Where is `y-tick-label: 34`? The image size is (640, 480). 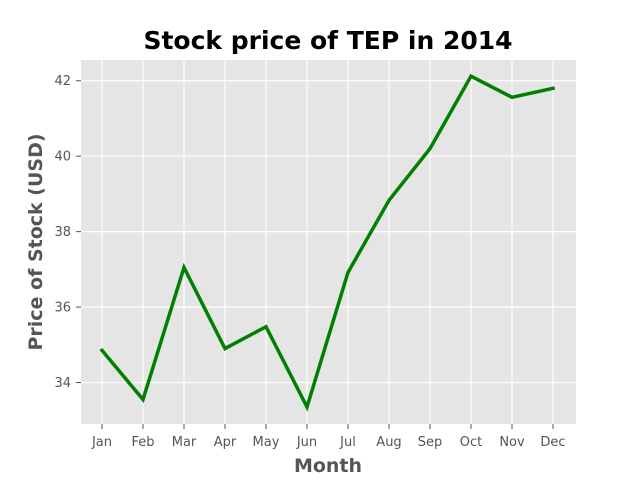
y-tick-label: 34 is located at coordinates (62, 383).